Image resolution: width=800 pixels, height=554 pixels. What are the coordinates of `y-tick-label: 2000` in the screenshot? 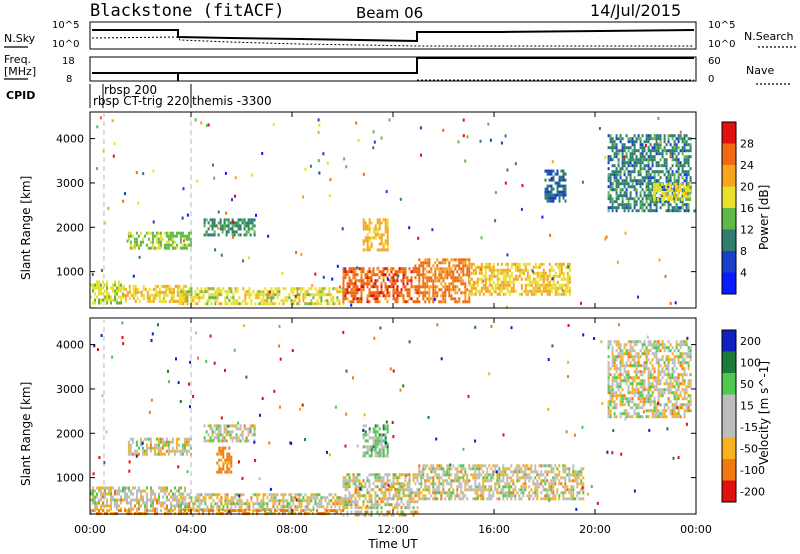 It's located at (70, 227).